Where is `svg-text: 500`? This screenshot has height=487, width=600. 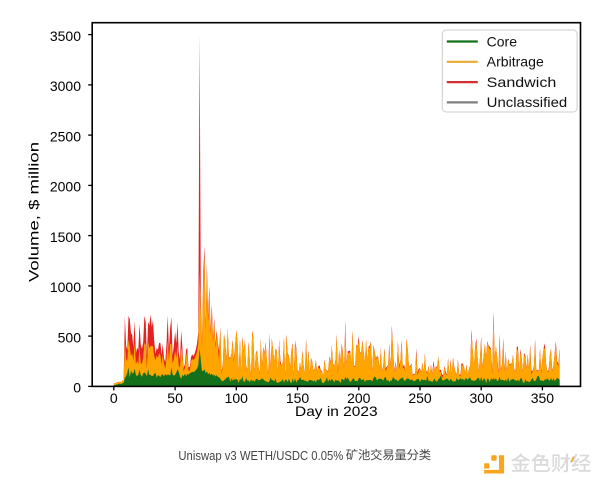
svg-text: 500 is located at coordinates (70, 337).